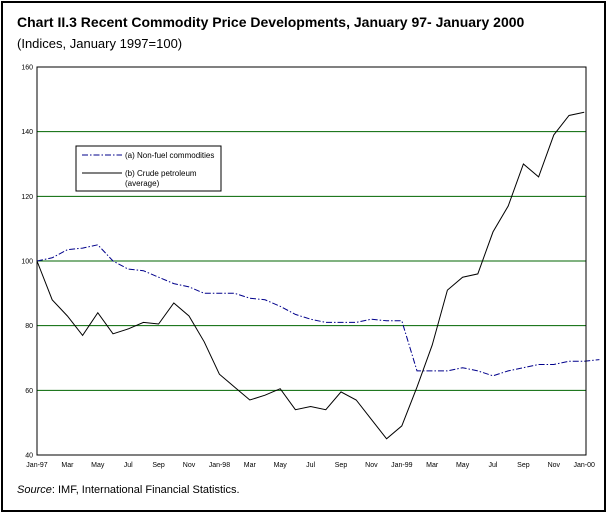 This screenshot has height=517, width=611. What do you see at coordinates (341, 465) in the screenshot?
I see `x-tick-10: Sep` at bounding box center [341, 465].